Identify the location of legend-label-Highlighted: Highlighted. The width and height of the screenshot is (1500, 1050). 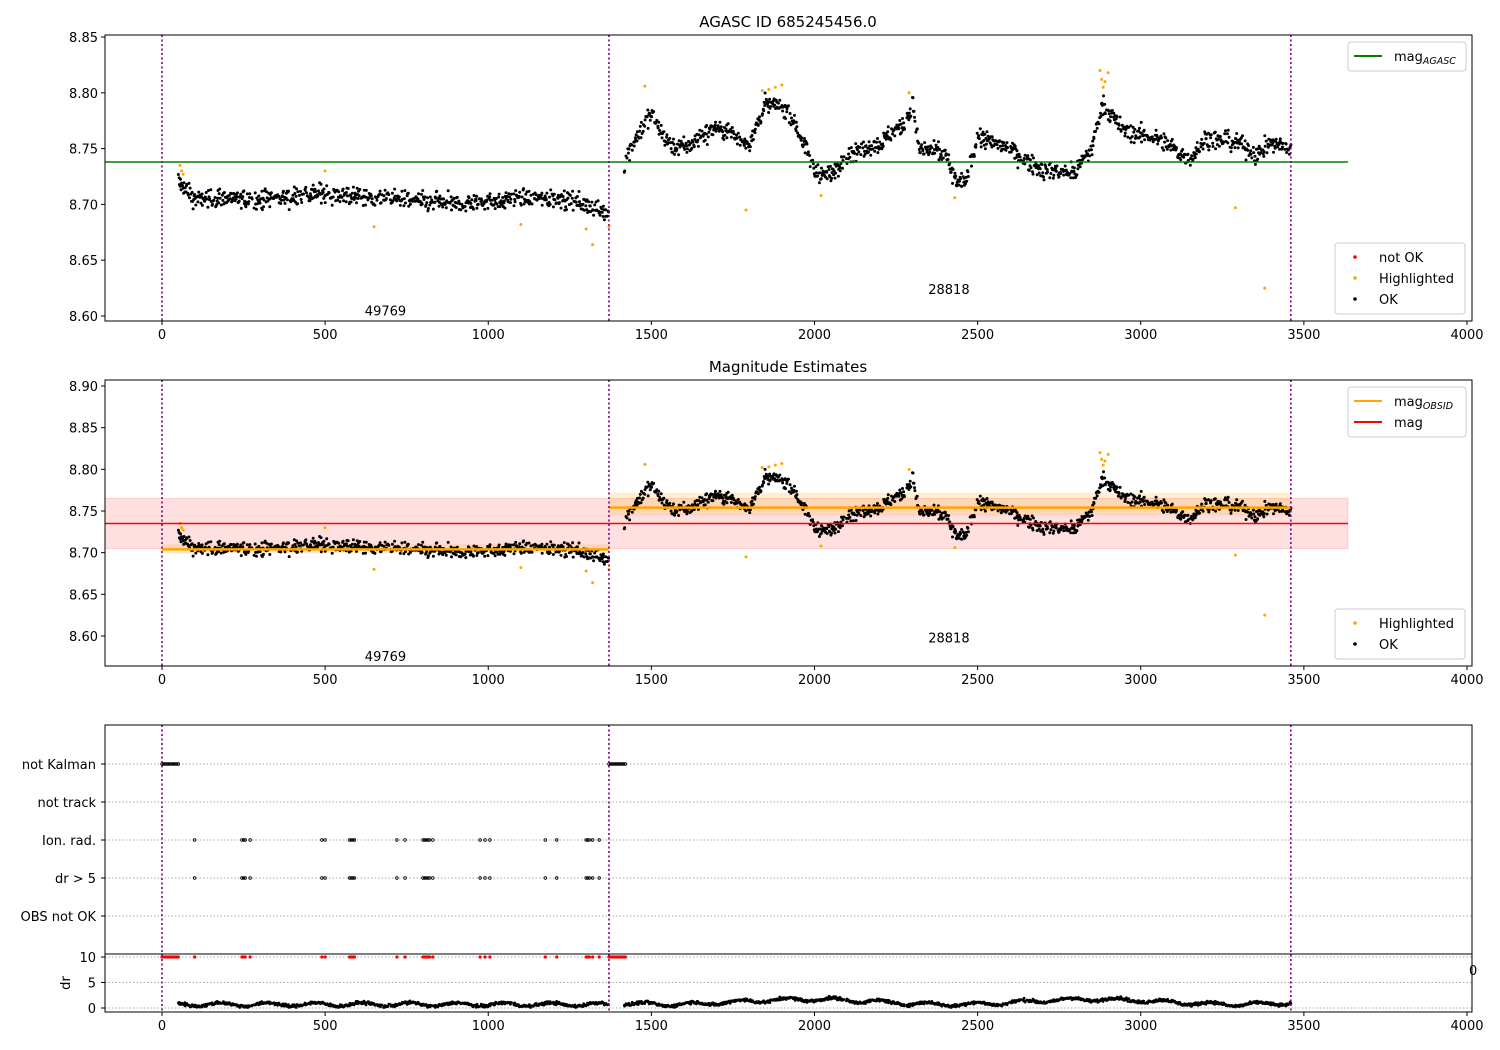
(1416, 279).